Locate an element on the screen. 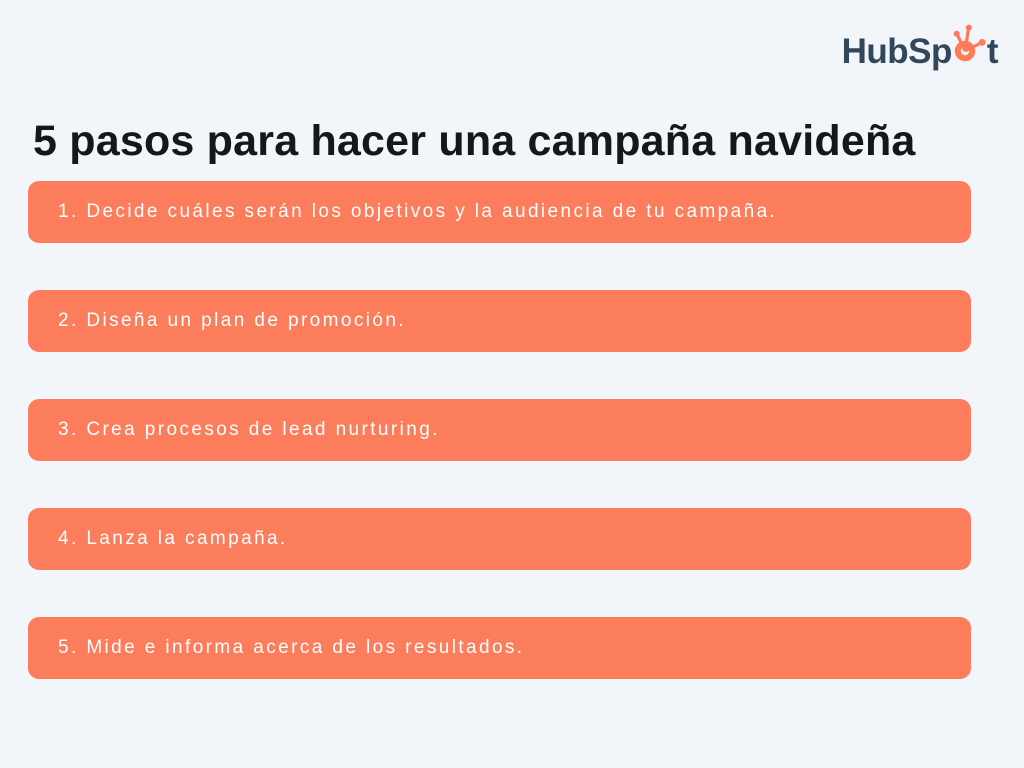 This screenshot has width=1024, height=768. step-label: 4. Lanza la campaña. is located at coordinates (173, 538).